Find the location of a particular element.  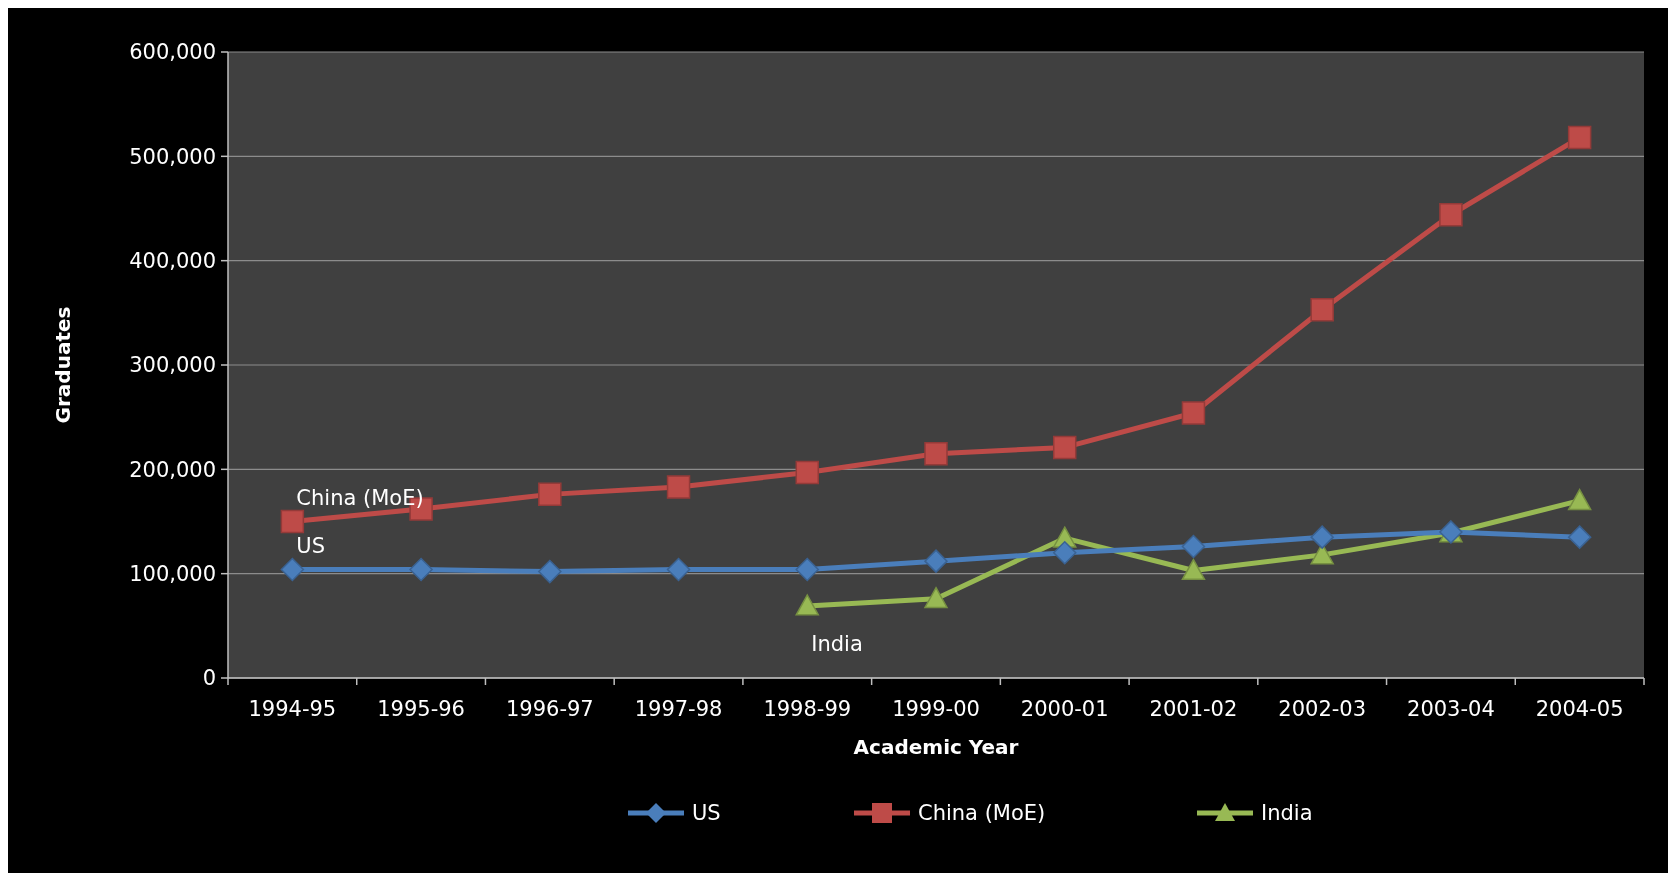

x-tick-label: 1997-98 is located at coordinates (678, 709).